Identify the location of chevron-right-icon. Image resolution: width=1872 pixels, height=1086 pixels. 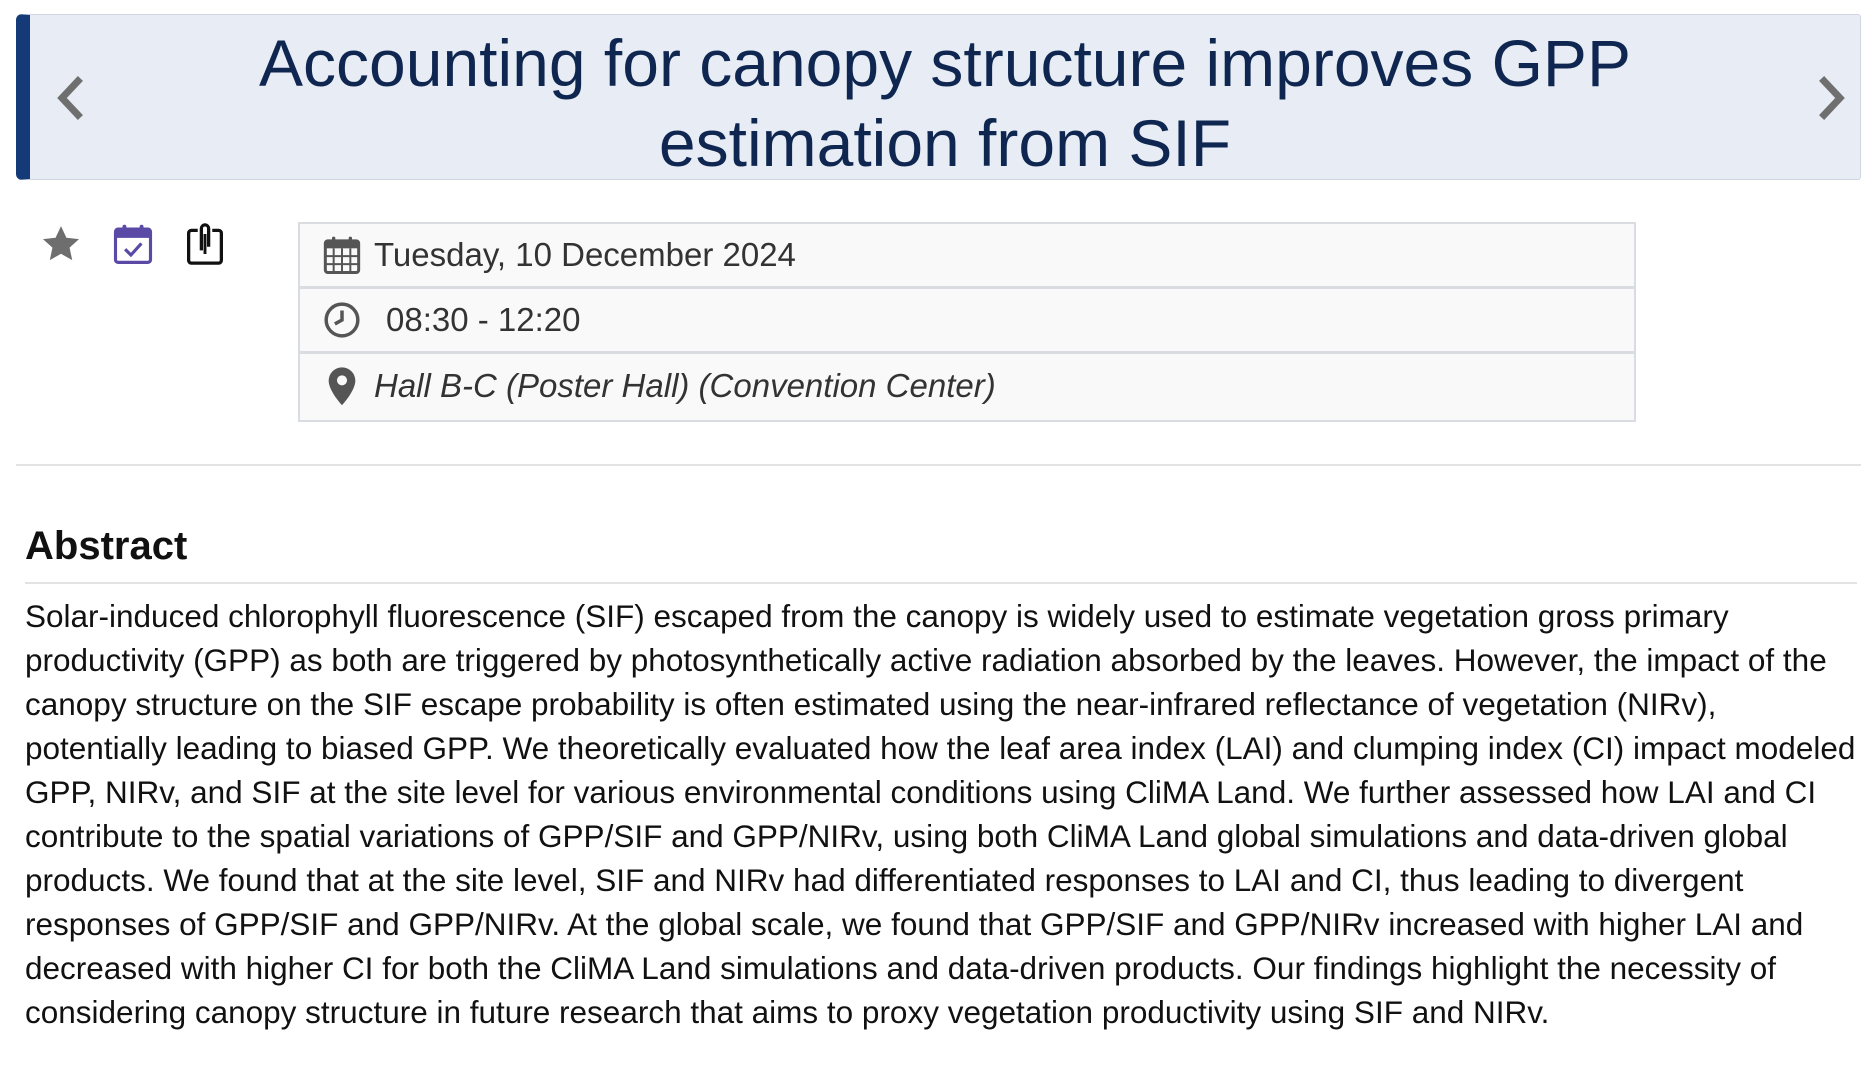
(1832, 98).